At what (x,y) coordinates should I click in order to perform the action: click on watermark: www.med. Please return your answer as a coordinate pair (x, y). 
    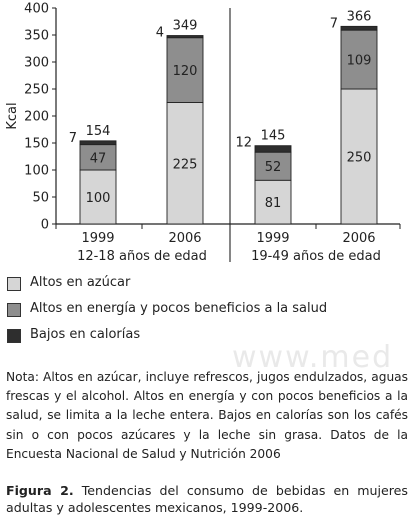
    Looking at the image, I should click on (313, 357).